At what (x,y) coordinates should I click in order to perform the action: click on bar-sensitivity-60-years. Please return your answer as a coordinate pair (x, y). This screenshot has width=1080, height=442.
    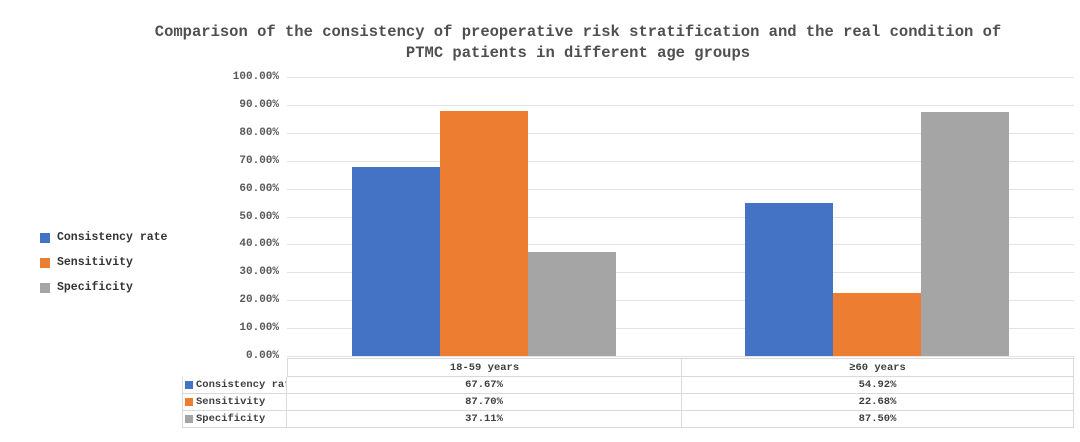
    Looking at the image, I should click on (877, 324).